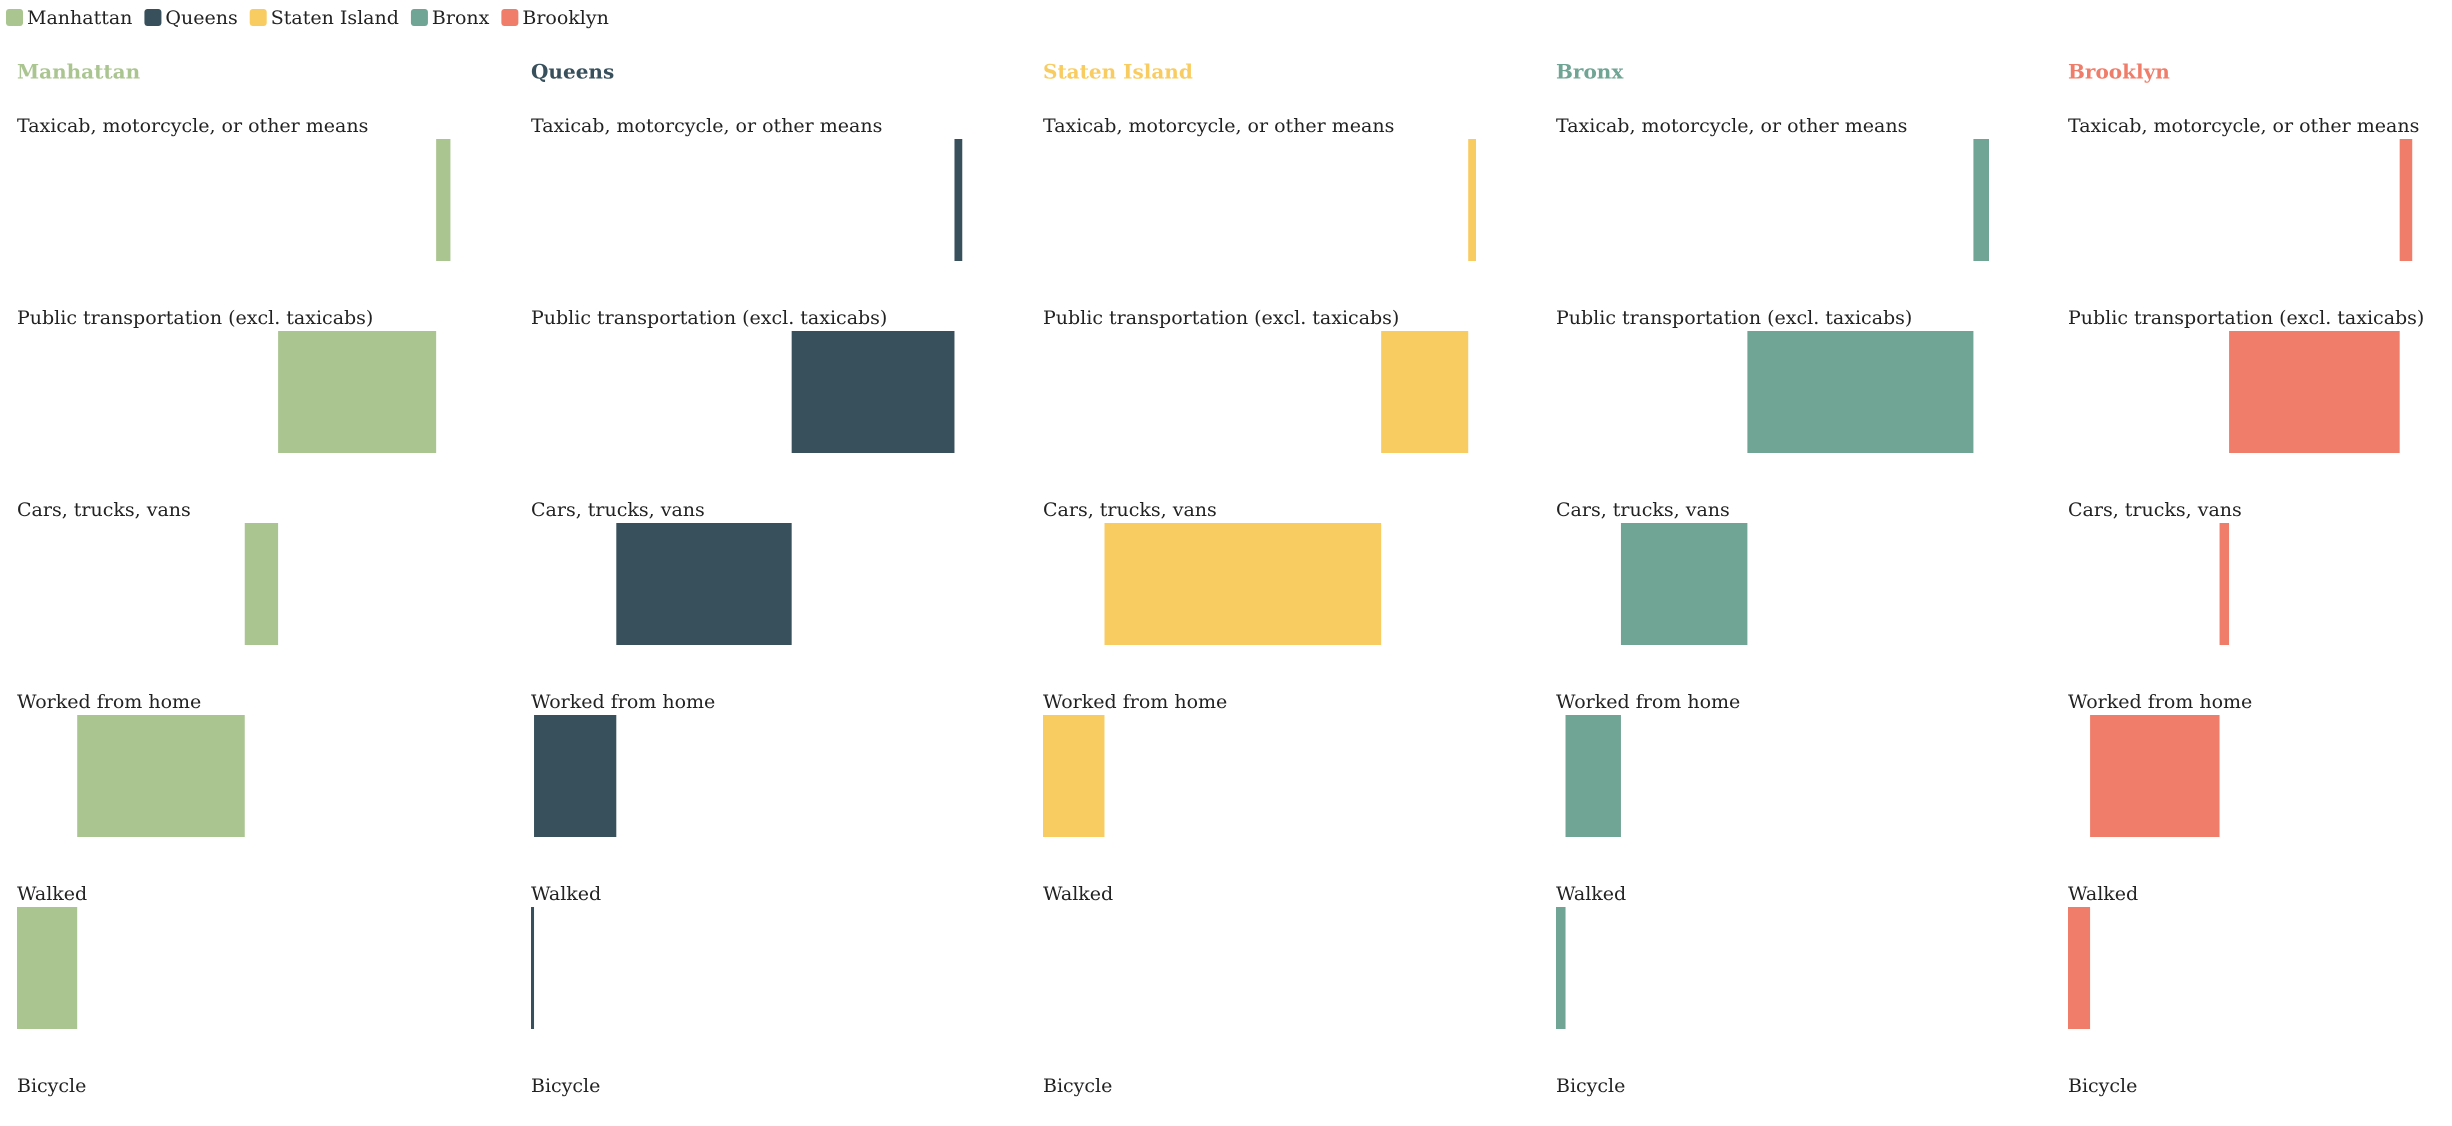  Describe the element at coordinates (461, 18) in the screenshot. I see `legend-label: Bronx` at that location.